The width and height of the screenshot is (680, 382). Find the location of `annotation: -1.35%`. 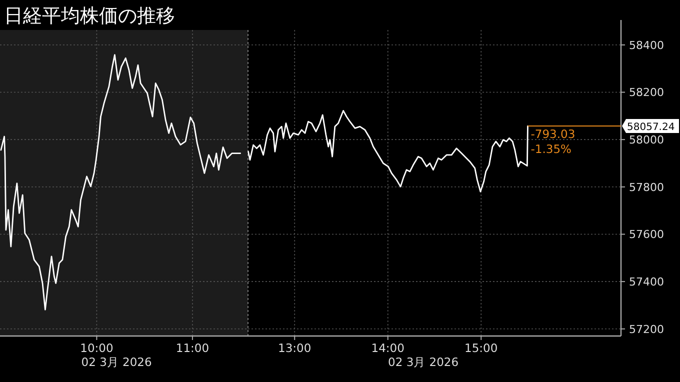

annotation: -1.35% is located at coordinates (551, 149).